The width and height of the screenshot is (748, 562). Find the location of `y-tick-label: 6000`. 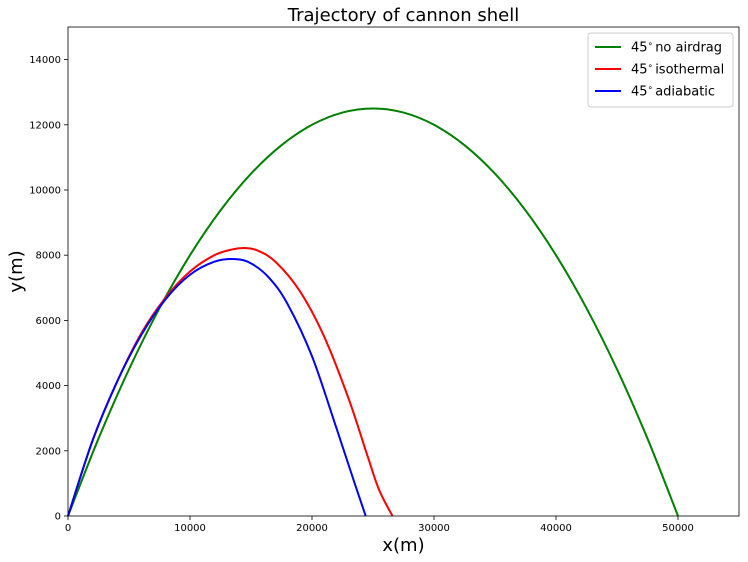

y-tick-label: 6000 is located at coordinates (48, 321).